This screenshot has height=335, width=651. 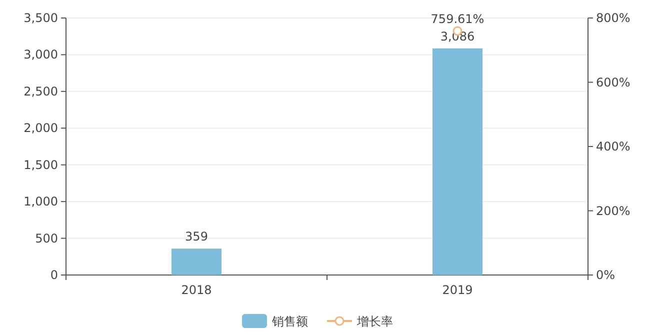 What do you see at coordinates (46, 238) in the screenshot?
I see `y-tick-label: 500` at bounding box center [46, 238].